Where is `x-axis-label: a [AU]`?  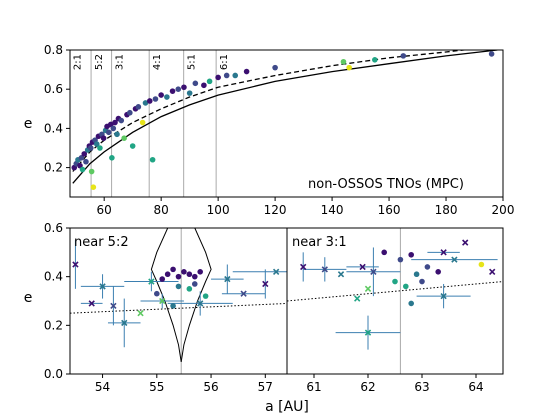 x-axis-label: a [AU] is located at coordinates (287, 407).